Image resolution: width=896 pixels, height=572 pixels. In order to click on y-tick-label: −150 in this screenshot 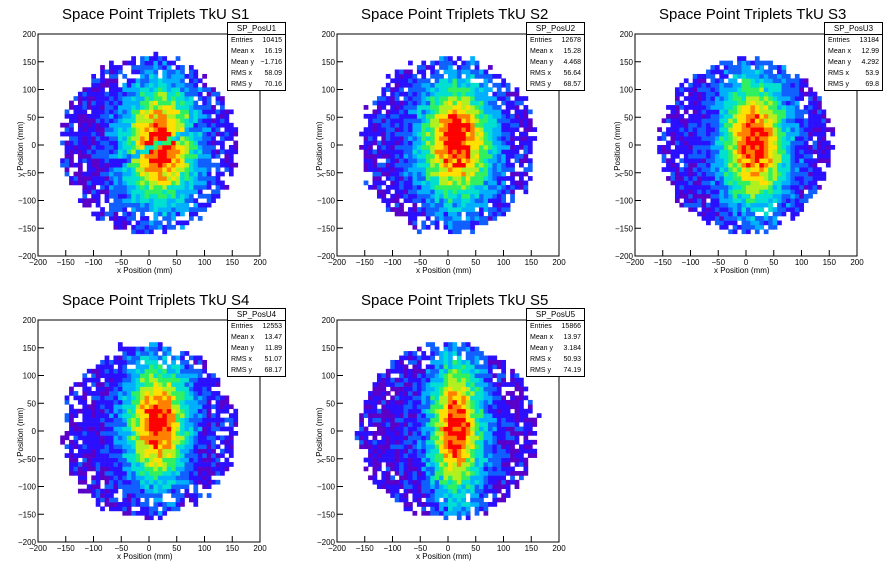, I will do `click(326, 228)`.